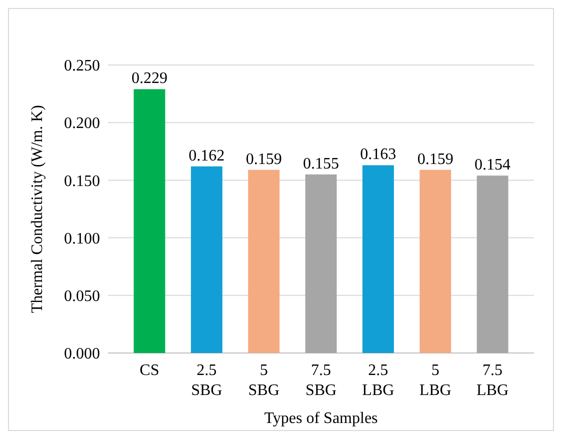  I want to click on x-tick-label: 7.5 SBG, so click(321, 380).